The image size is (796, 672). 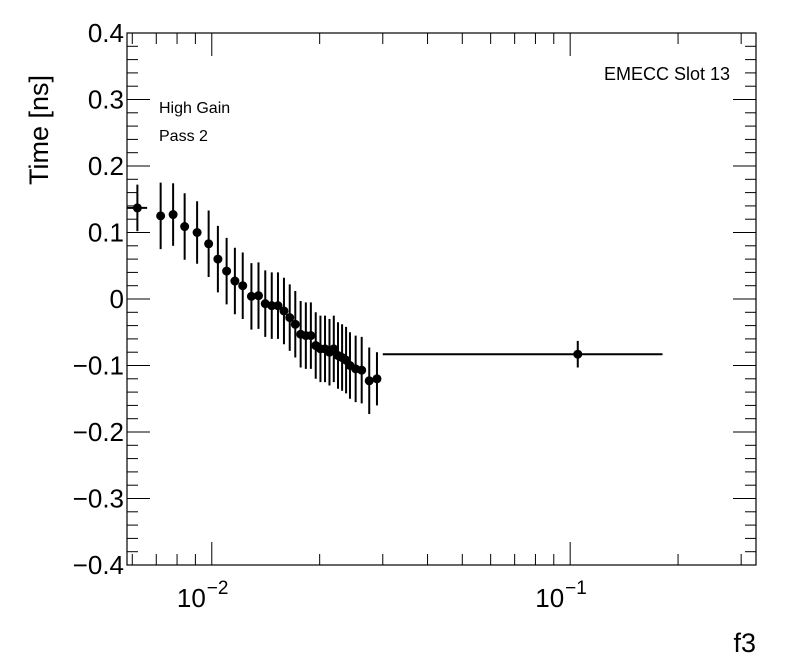 What do you see at coordinates (98, 499) in the screenshot?
I see `y-tick-label: −0.3` at bounding box center [98, 499].